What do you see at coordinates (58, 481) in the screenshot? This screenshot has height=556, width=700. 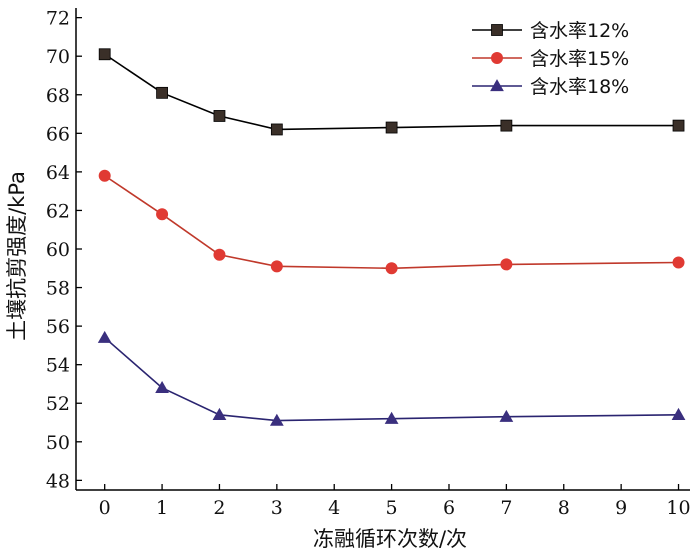 I see `y-tick-label-48: 48` at bounding box center [58, 481].